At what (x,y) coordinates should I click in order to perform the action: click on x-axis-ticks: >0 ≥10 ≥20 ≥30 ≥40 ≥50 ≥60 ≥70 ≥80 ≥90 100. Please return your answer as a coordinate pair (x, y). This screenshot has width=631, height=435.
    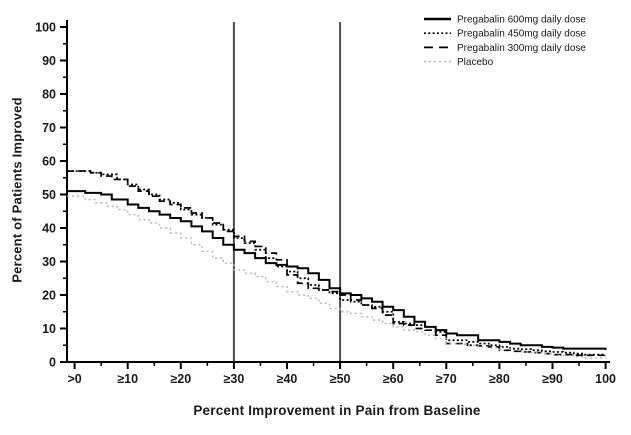
    Looking at the image, I should click on (341, 374).